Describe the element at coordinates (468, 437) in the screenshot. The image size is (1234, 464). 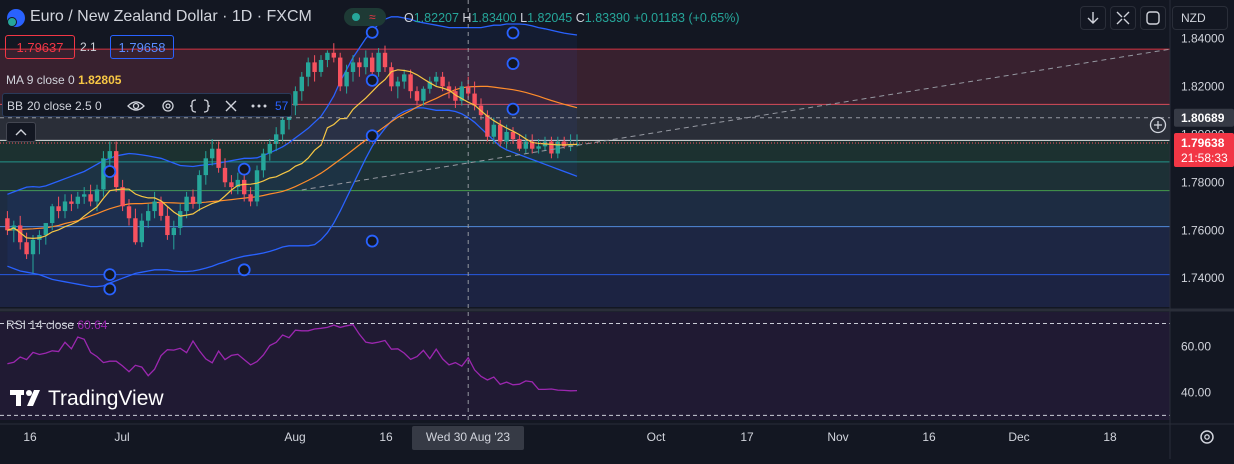
I see `time-tick-label: Wed 30 Aug '23` at that location.